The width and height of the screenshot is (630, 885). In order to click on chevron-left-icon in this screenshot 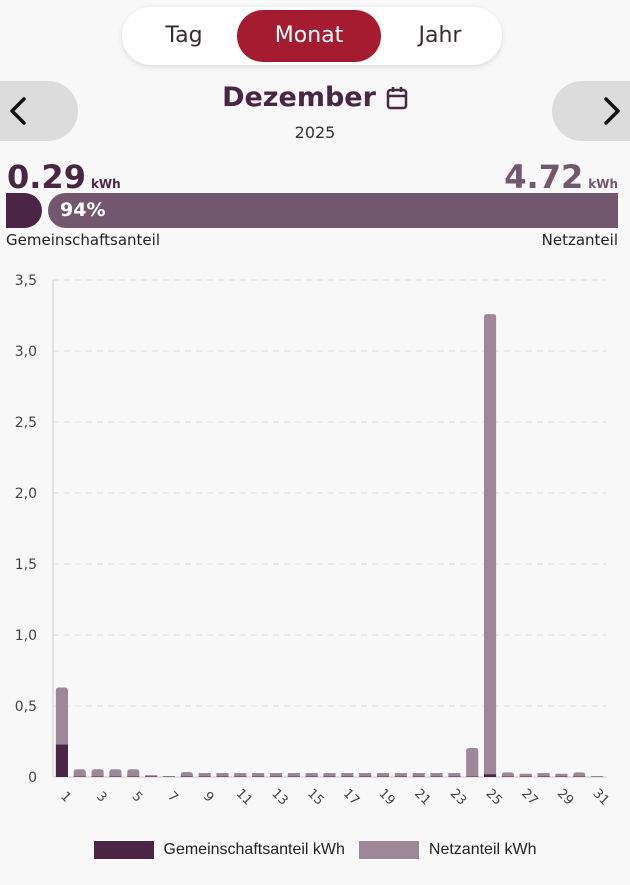, I will do `click(18, 111)`.